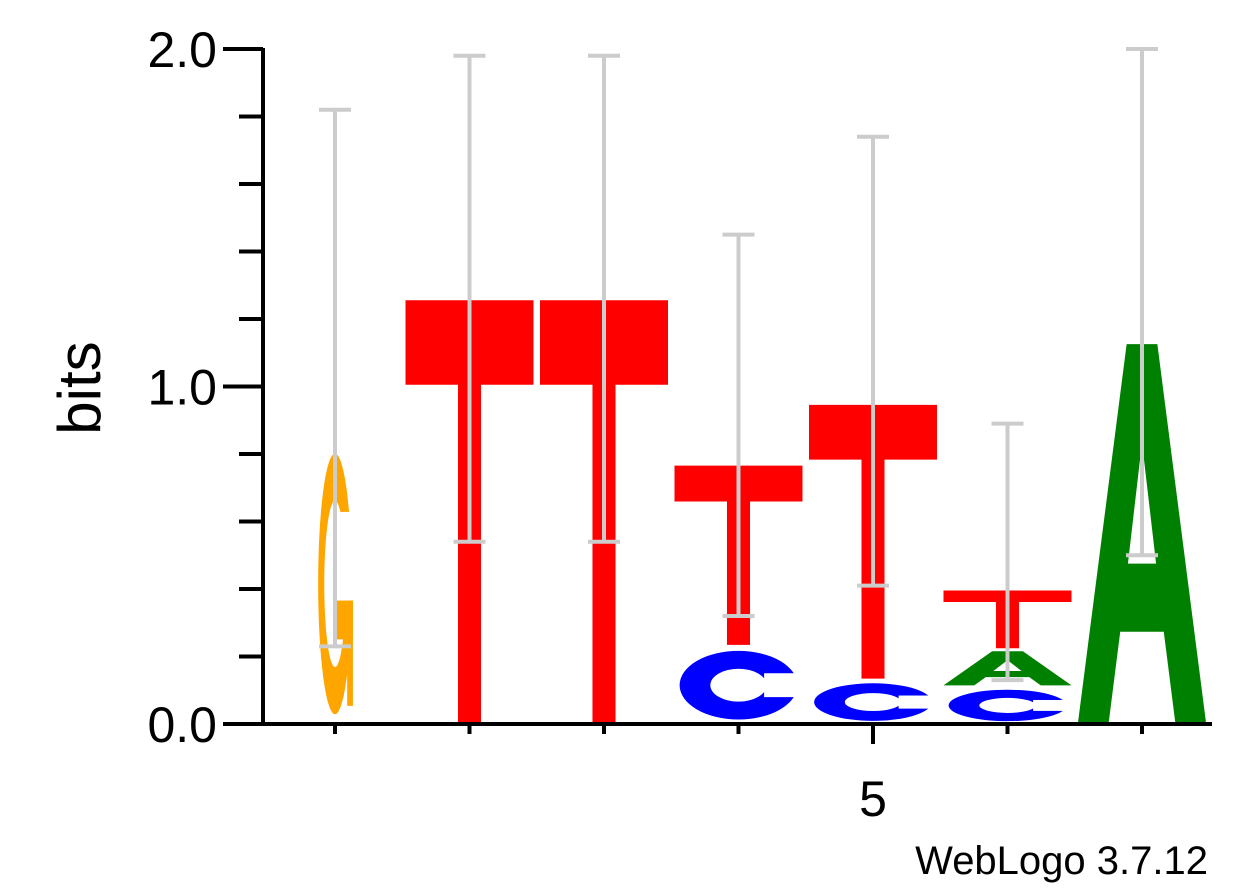 Image resolution: width=1258 pixels, height=892 pixels. What do you see at coordinates (1061, 861) in the screenshot?
I see `weblogo-version-footer: WebLogo 3.7.12` at bounding box center [1061, 861].